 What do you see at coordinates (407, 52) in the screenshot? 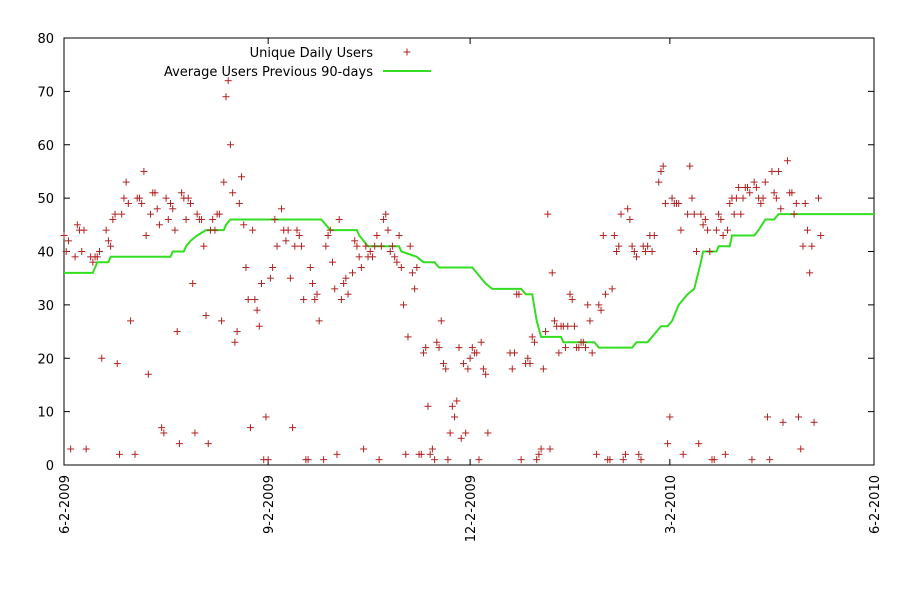
I see `legend-plus-glyph` at bounding box center [407, 52].